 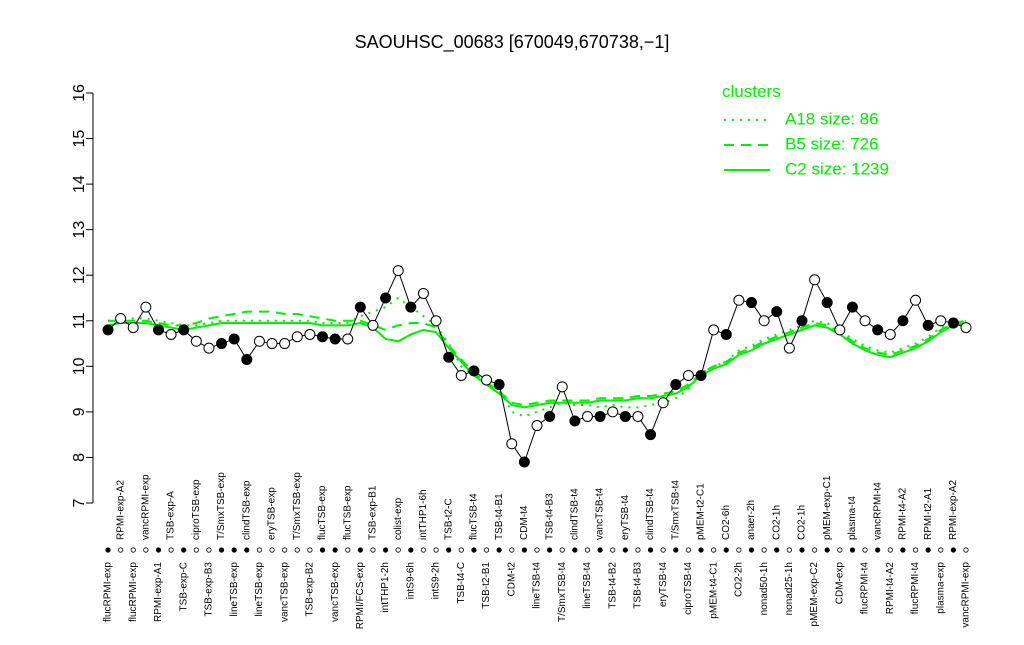 What do you see at coordinates (310, 589) in the screenshot?
I see `x-label-bottom: TSB-exp-B2` at bounding box center [310, 589].